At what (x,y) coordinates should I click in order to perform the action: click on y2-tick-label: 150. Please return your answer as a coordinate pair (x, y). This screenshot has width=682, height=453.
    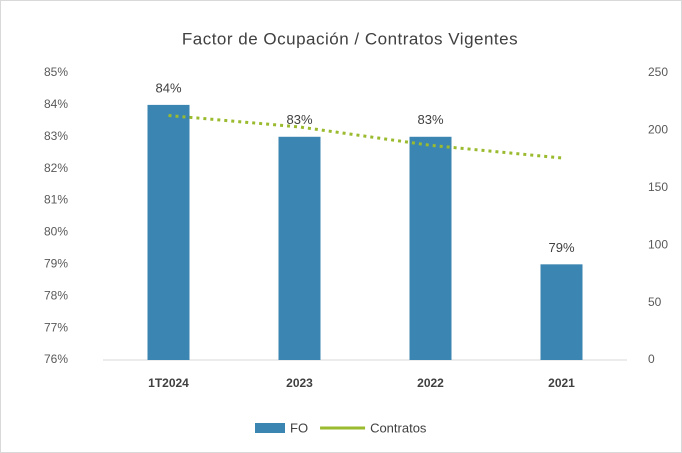
    Looking at the image, I should click on (658, 187).